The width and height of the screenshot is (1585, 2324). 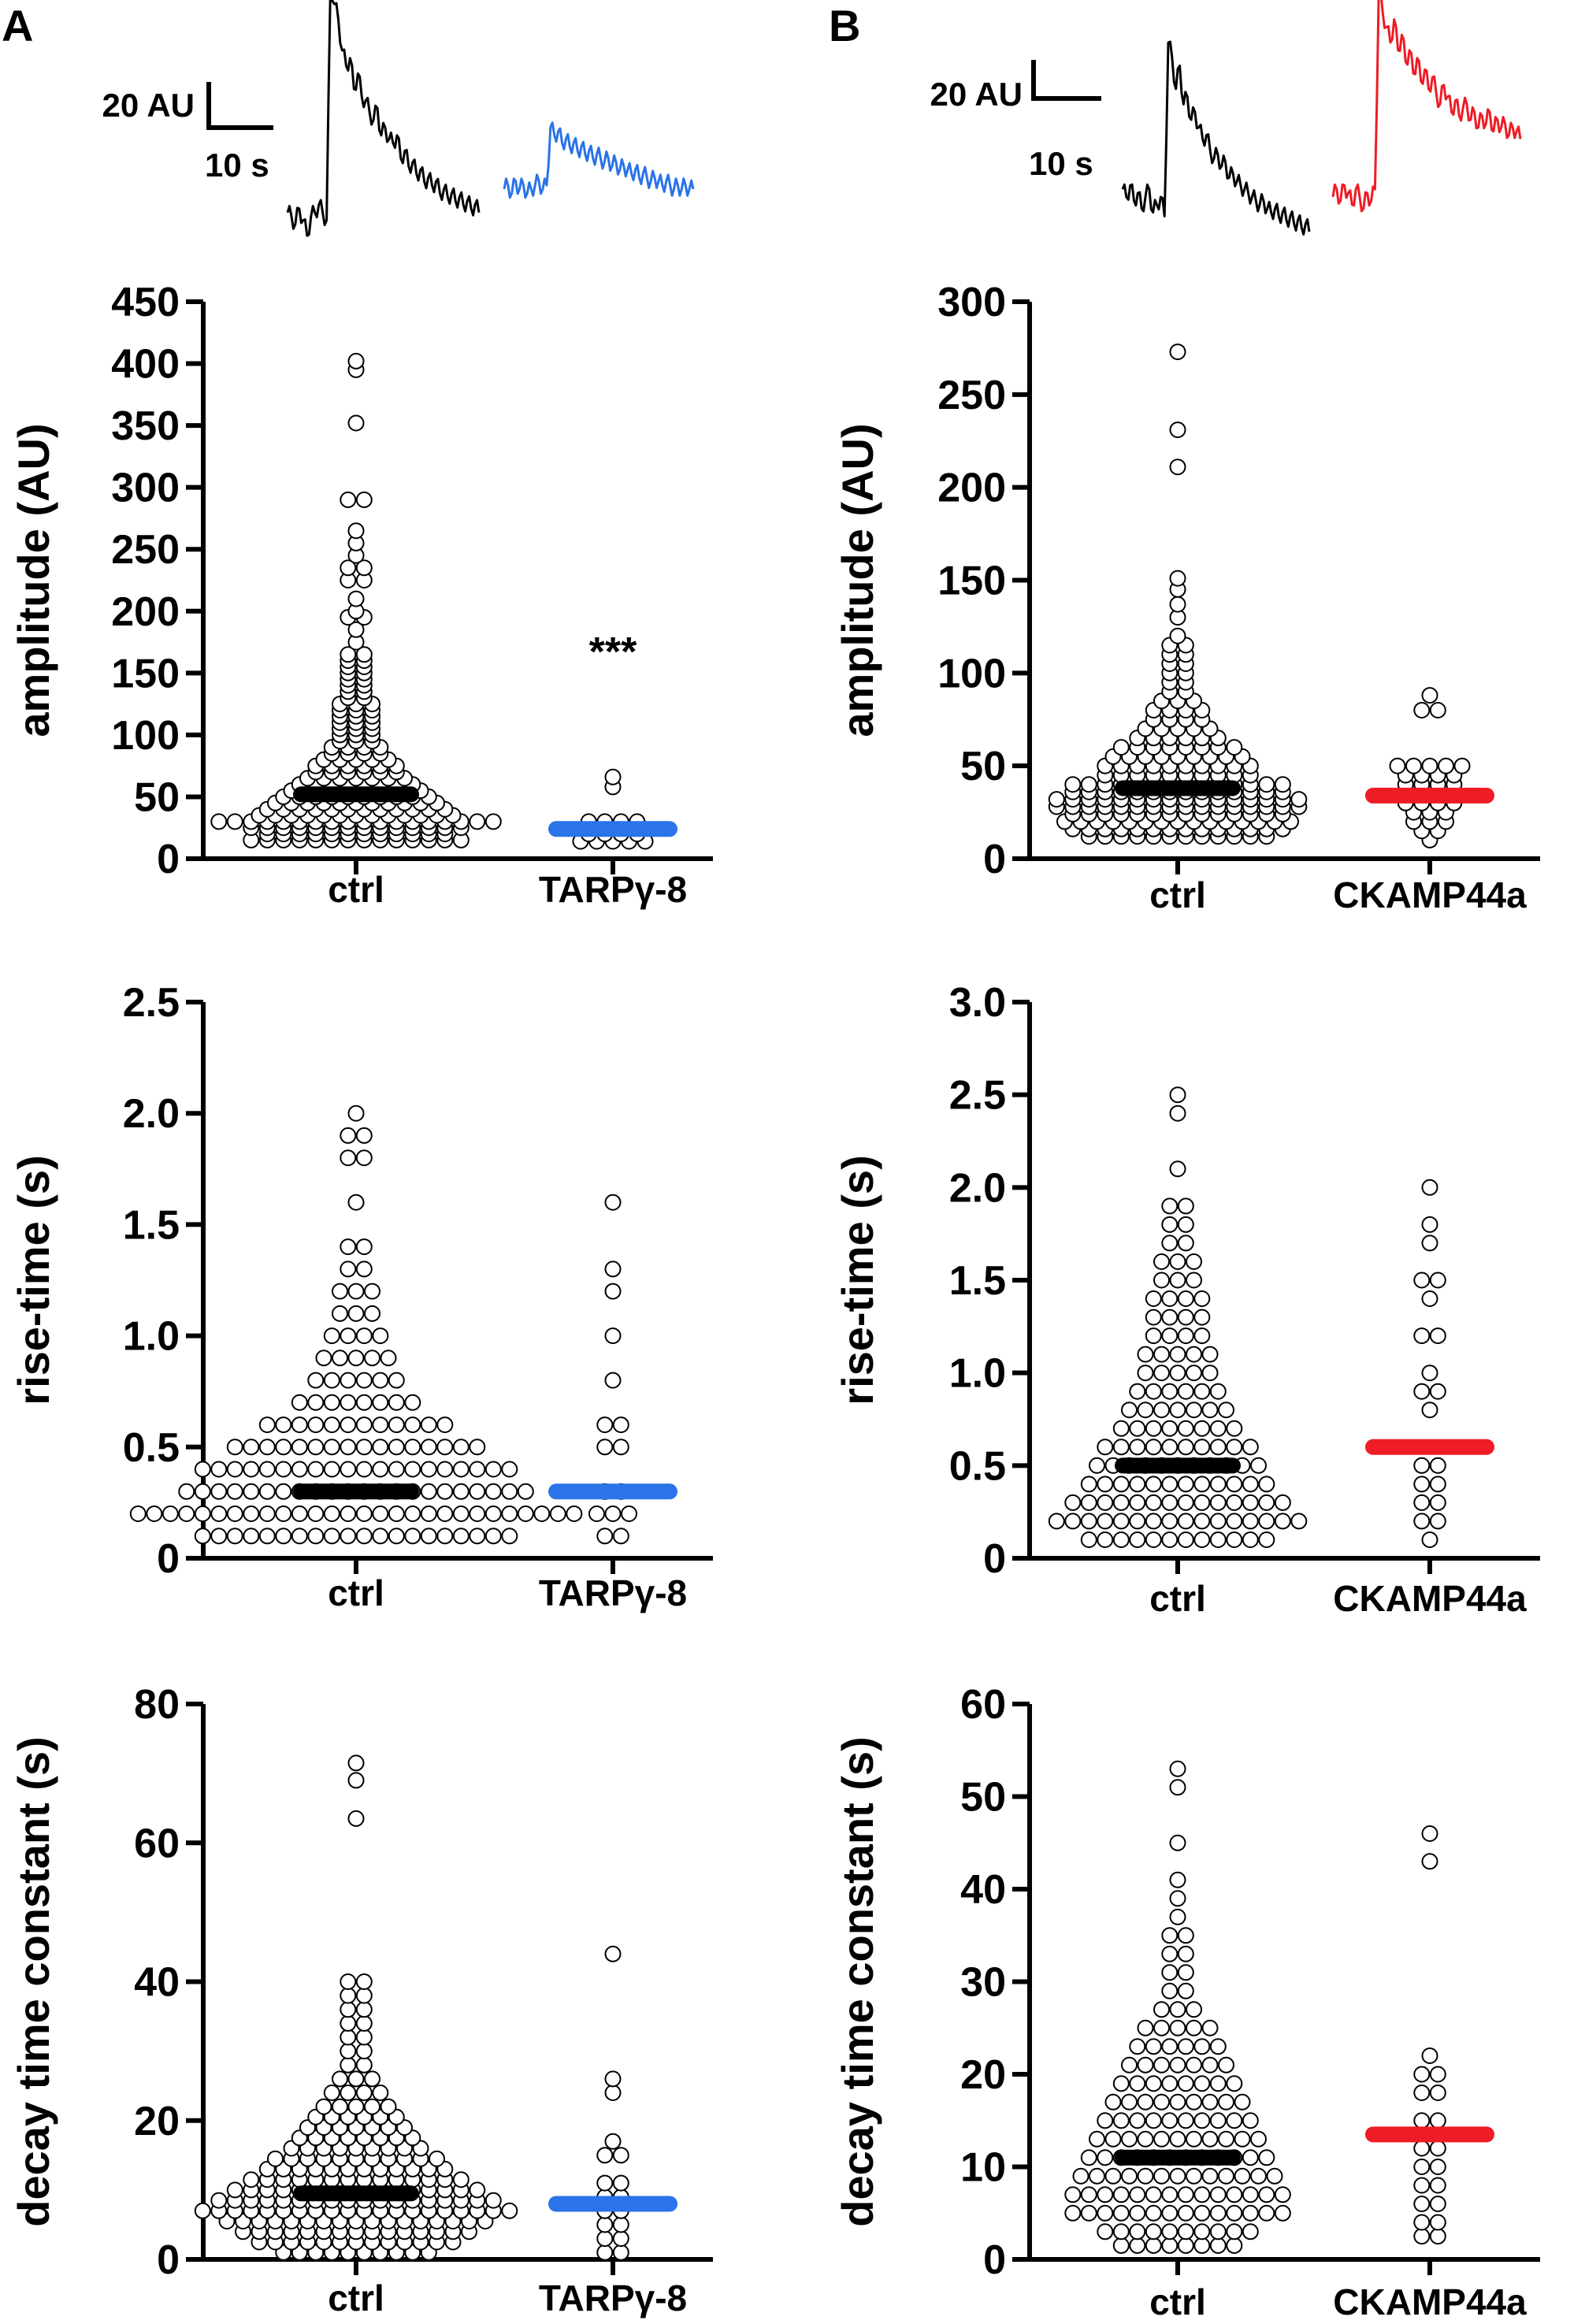 I want to click on y-tick-label: 250, so click(x=145, y=550).